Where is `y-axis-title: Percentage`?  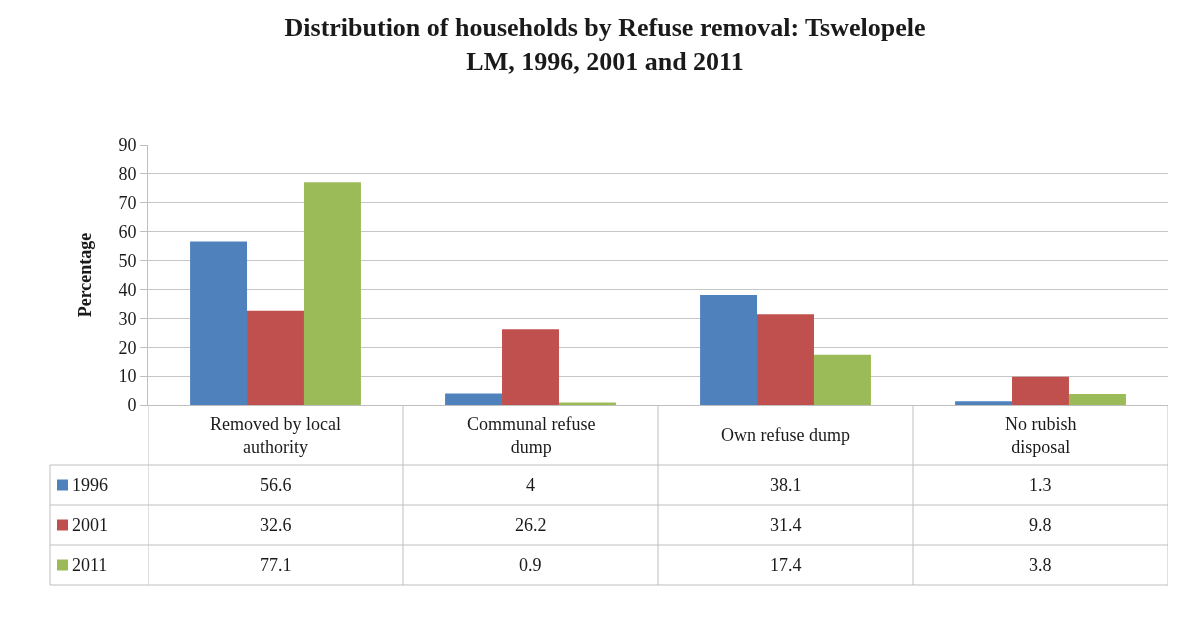
y-axis-title: Percentage is located at coordinates (84, 275).